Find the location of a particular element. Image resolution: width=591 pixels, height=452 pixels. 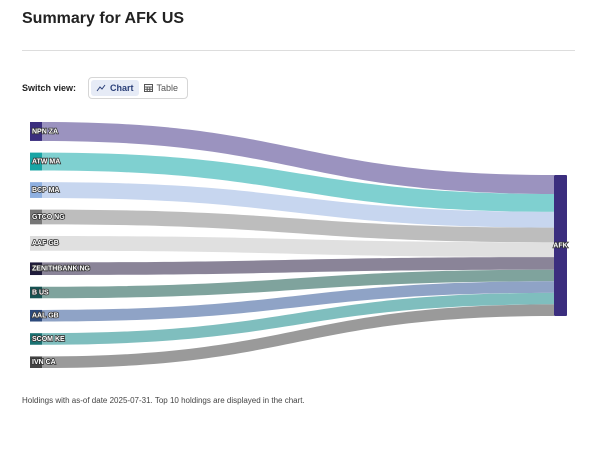

view-toggle: Chart Table is located at coordinates (138, 88).